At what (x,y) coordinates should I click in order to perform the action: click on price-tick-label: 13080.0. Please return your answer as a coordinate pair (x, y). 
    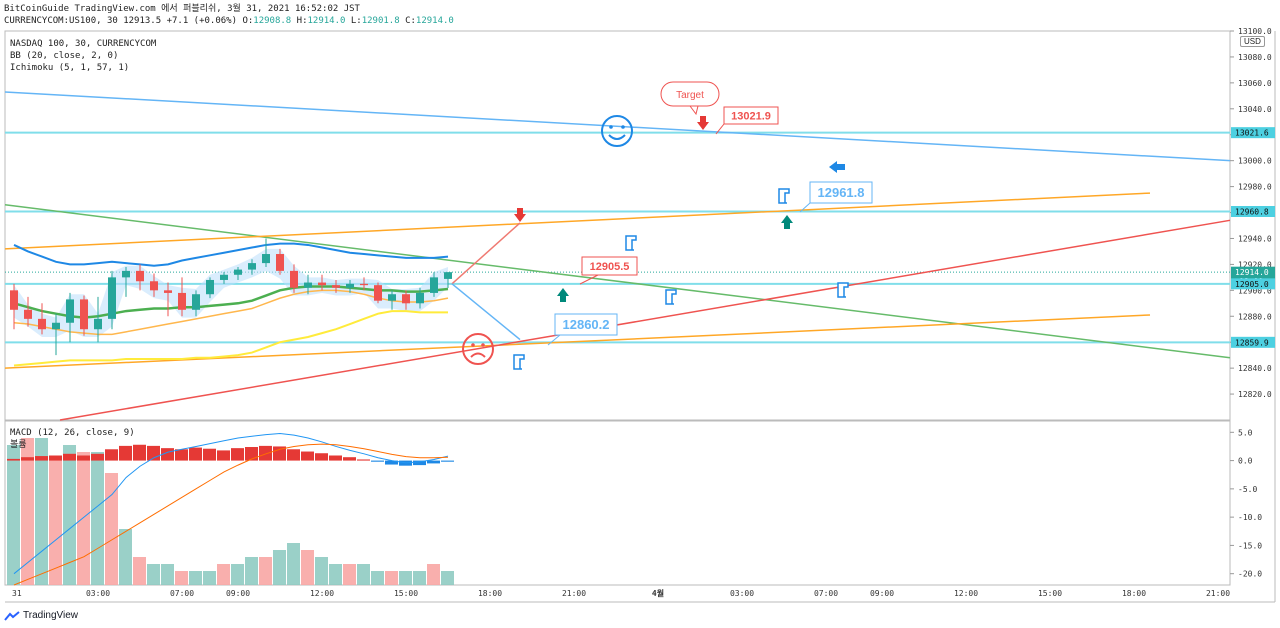
    Looking at the image, I should click on (1255, 57).